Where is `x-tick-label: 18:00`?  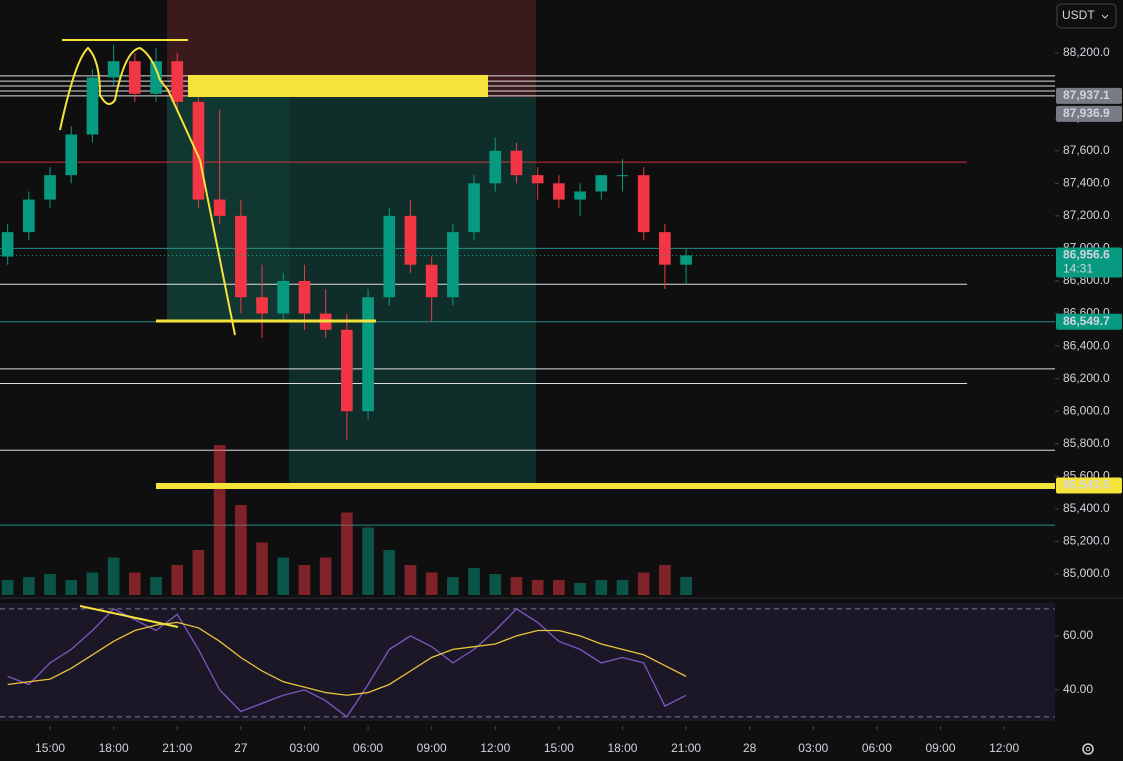 x-tick-label: 18:00 is located at coordinates (622, 748).